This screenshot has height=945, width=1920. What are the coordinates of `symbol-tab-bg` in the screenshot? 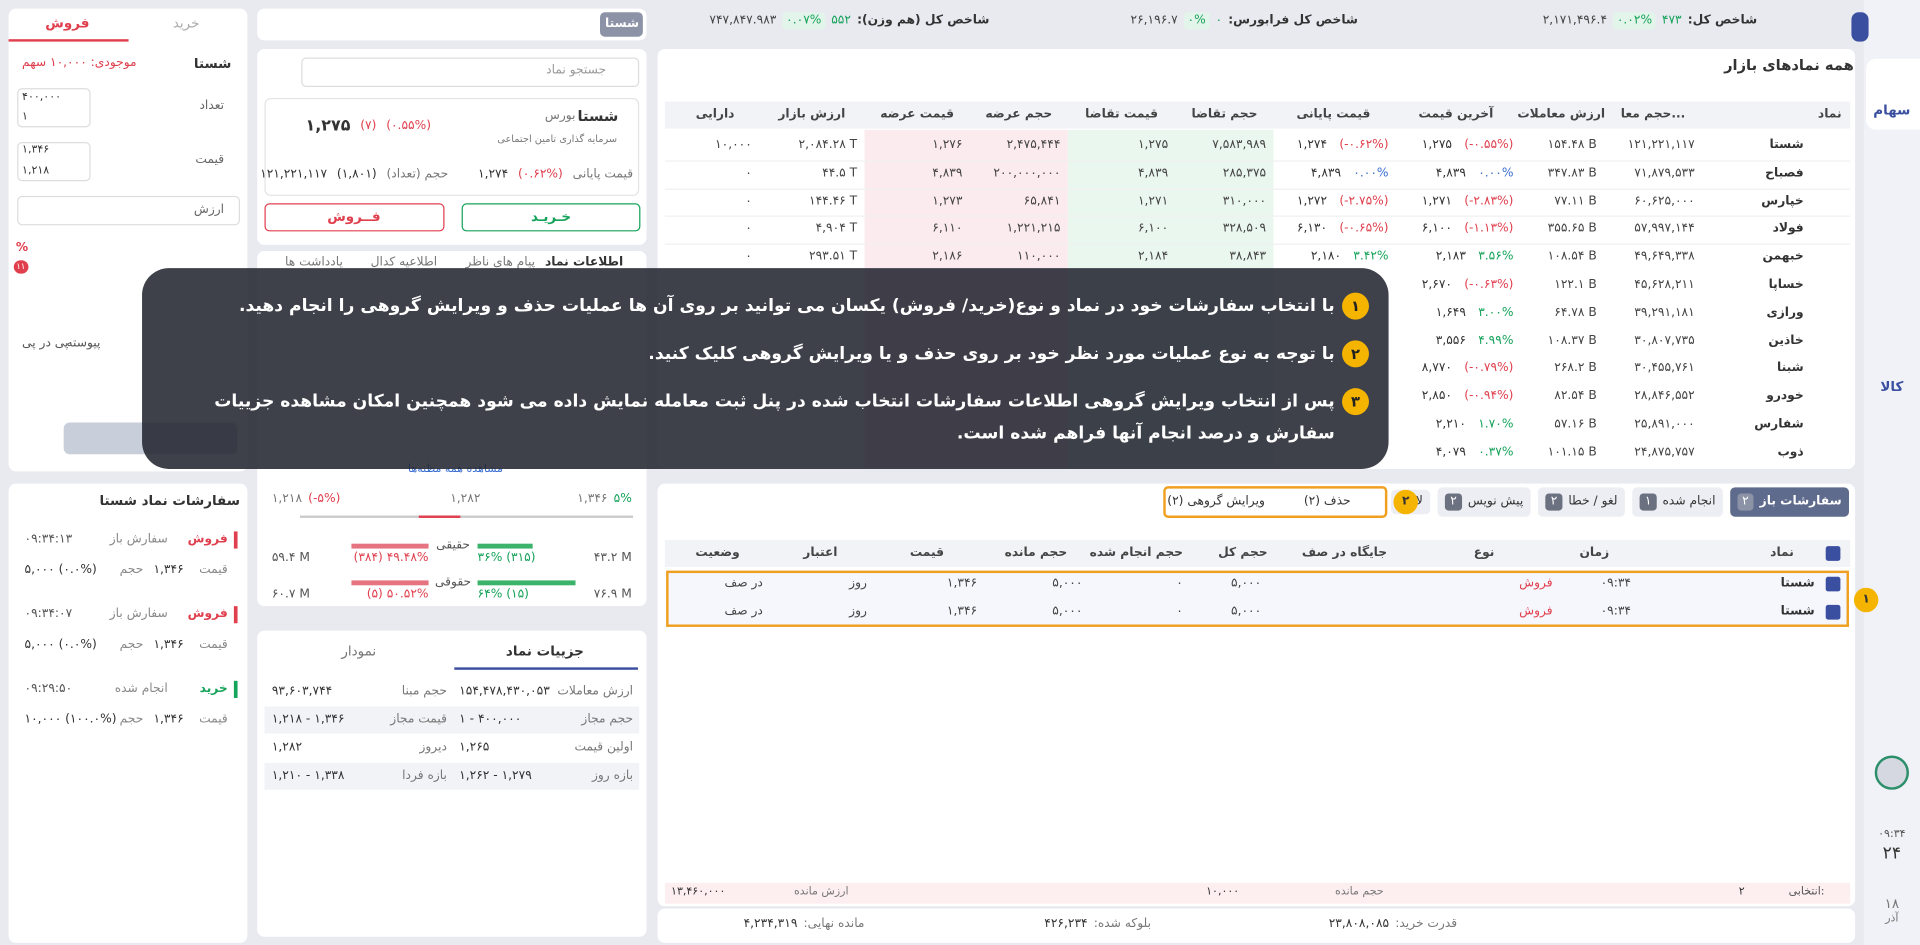 It's located at (621, 24).